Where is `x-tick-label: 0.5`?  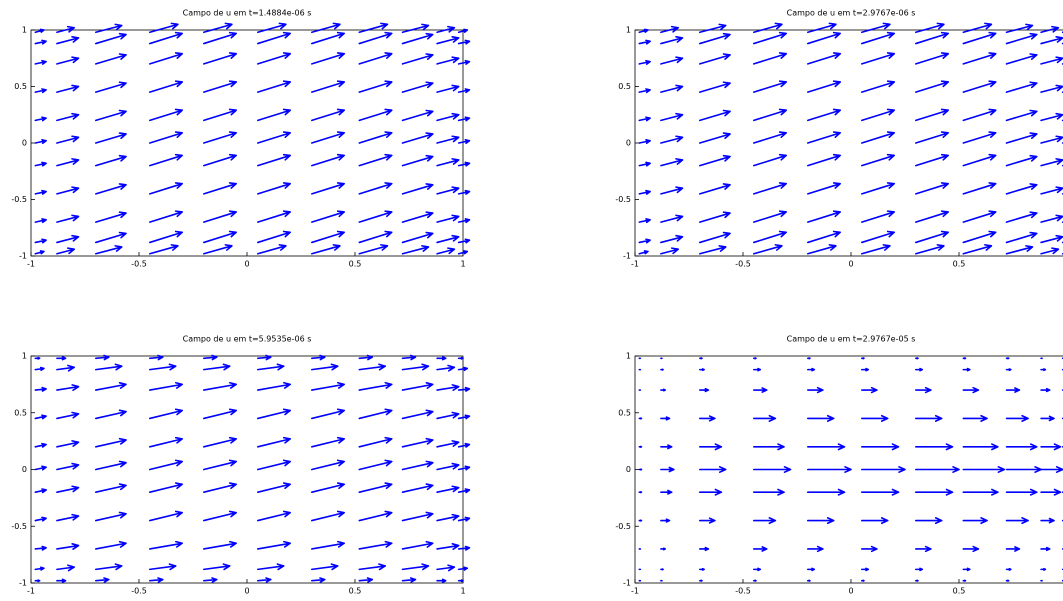
x-tick-label: 0.5 is located at coordinates (355, 591).